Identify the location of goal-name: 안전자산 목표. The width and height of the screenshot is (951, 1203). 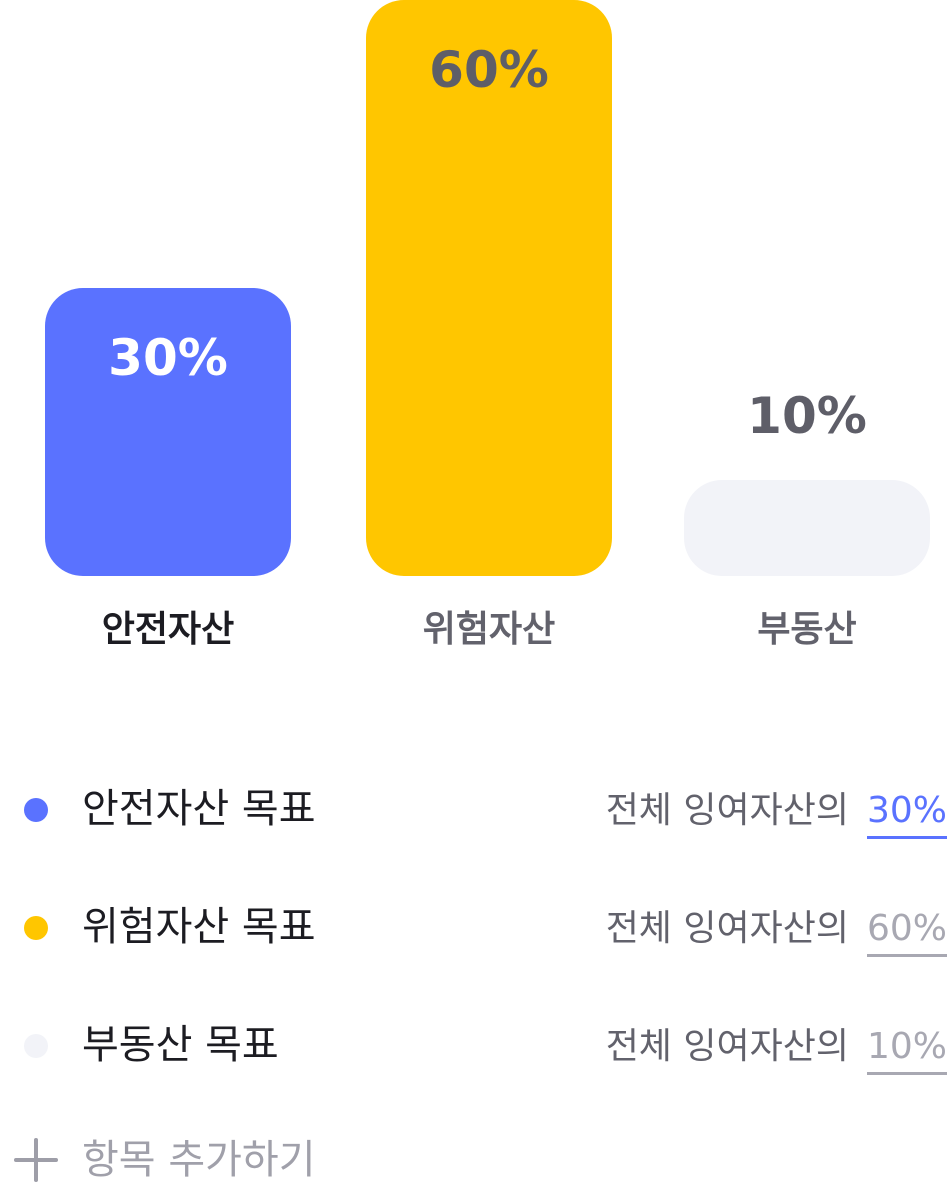
(199, 809).